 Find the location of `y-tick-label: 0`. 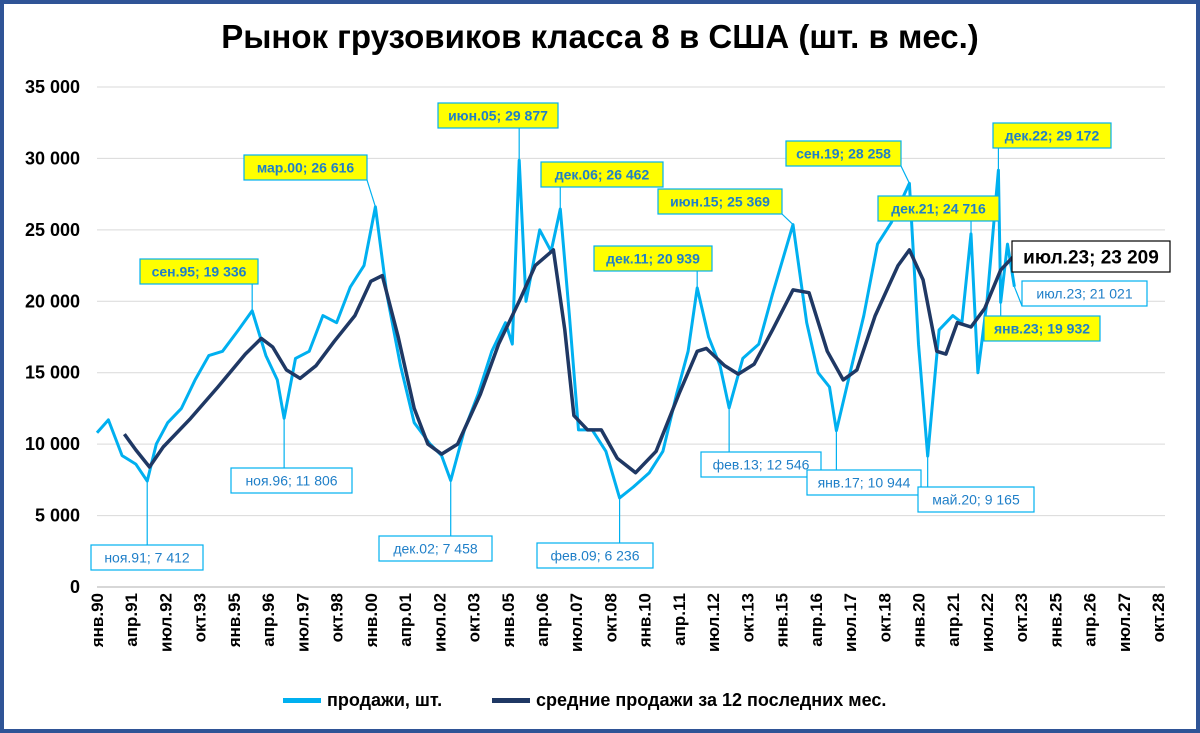

y-tick-label: 0 is located at coordinates (75, 587).